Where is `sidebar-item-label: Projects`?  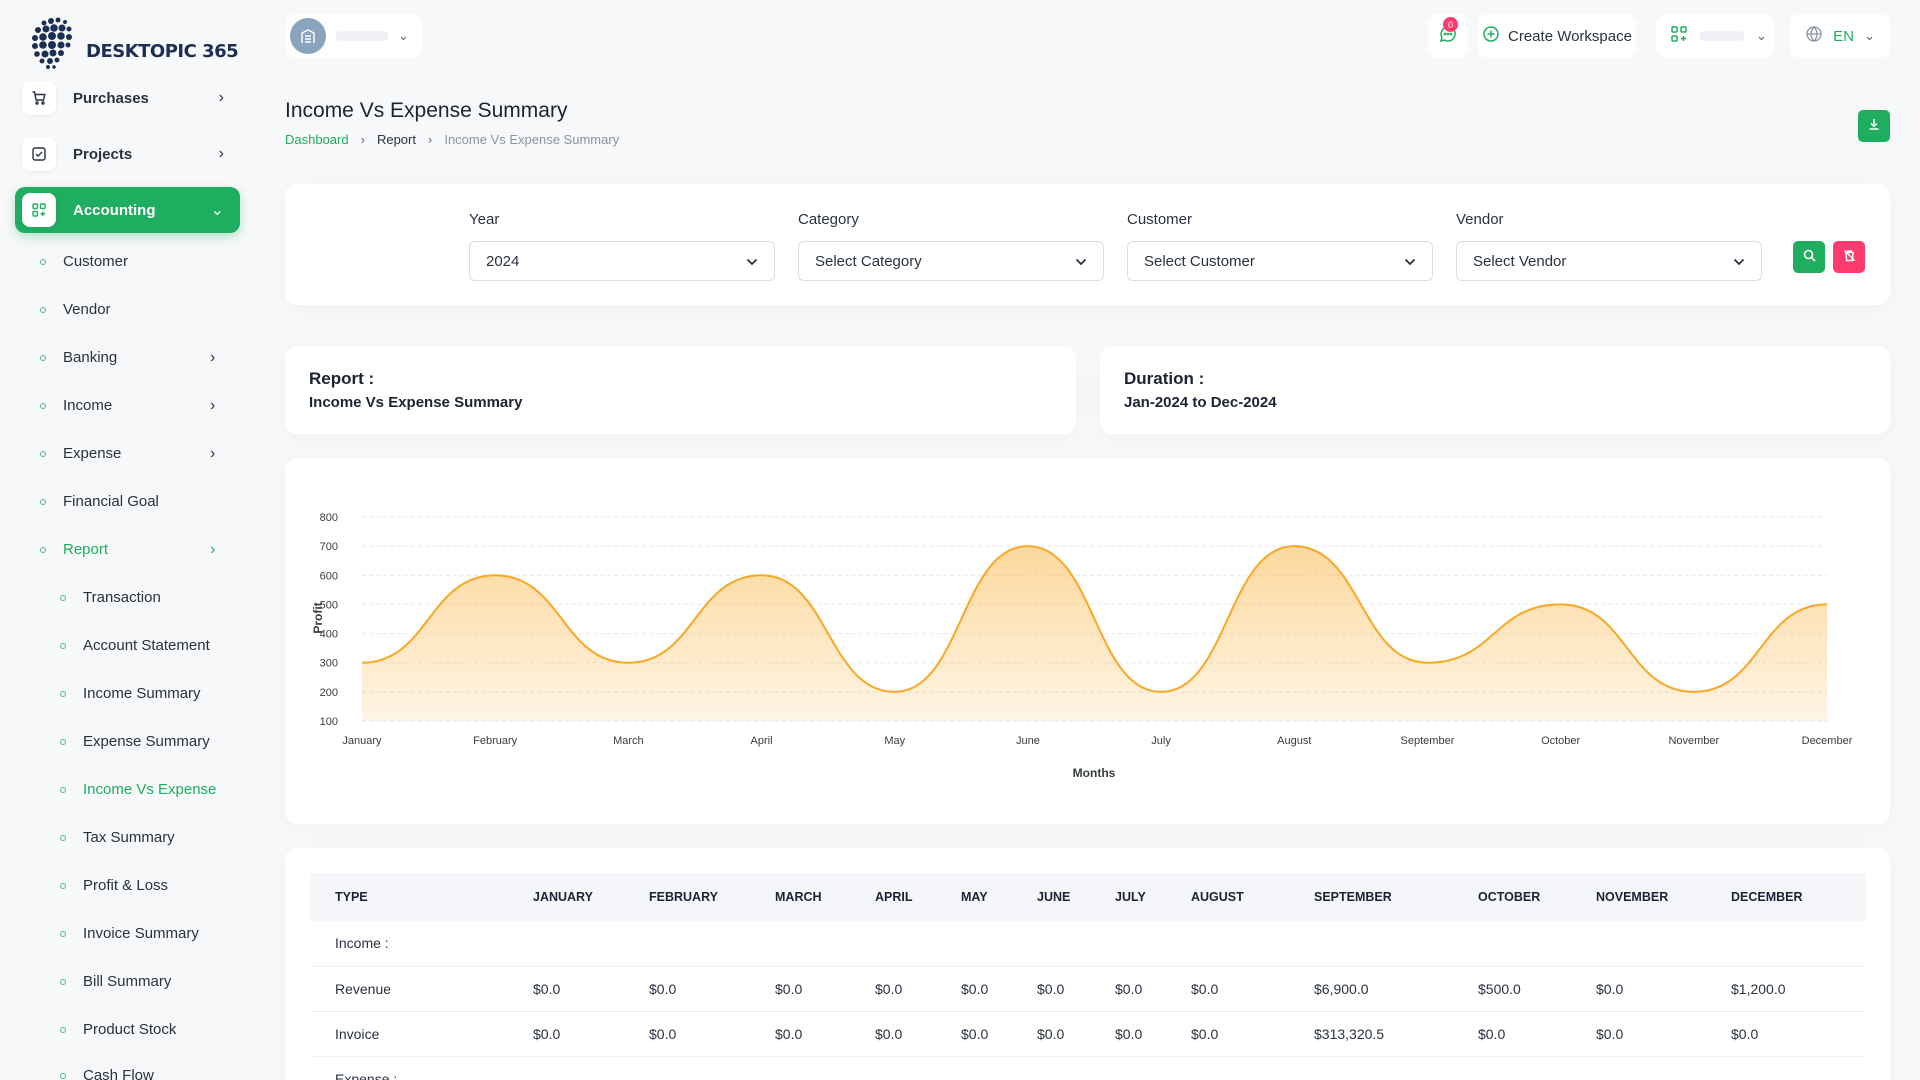
sidebar-item-label: Projects is located at coordinates (103, 154).